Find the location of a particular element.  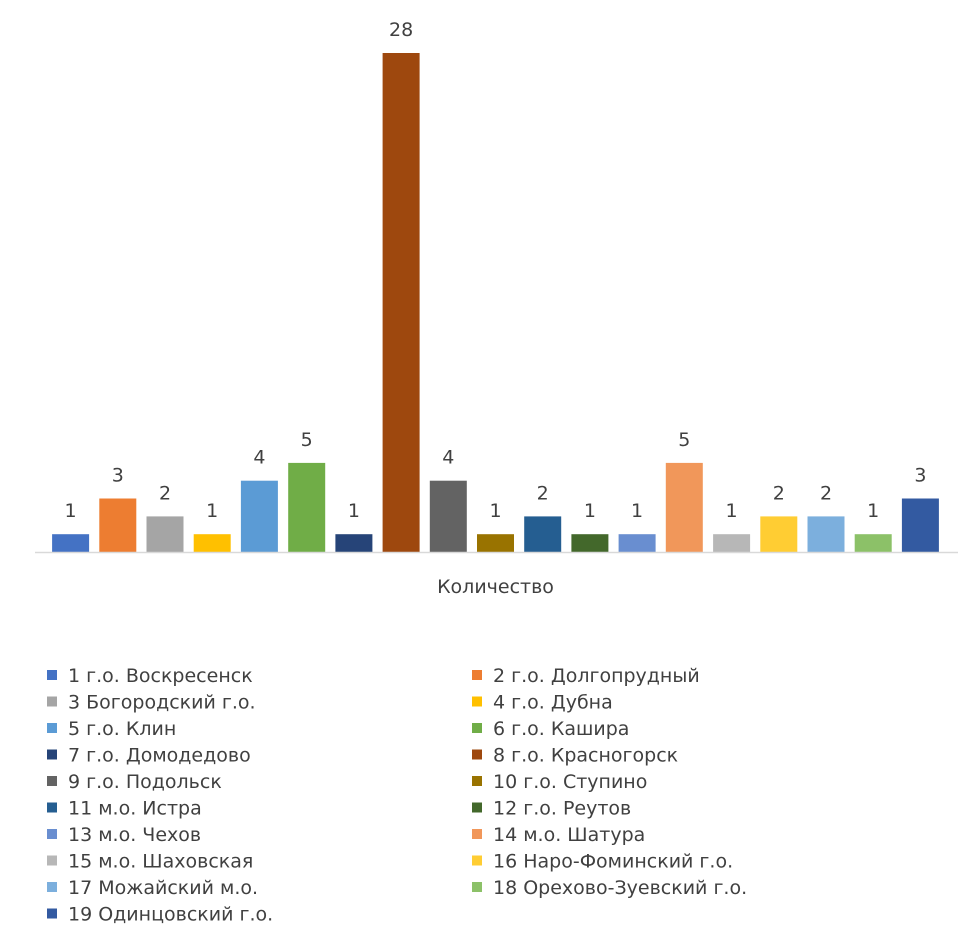

legend-item-14: 14 м.о. Шатура is located at coordinates (558, 835).